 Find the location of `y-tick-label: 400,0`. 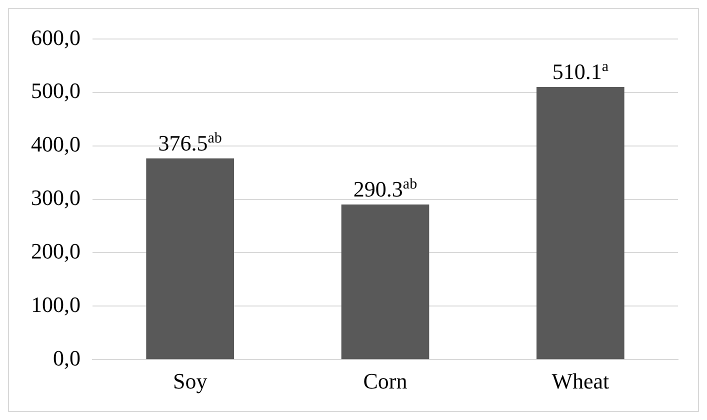

y-tick-label: 400,0 is located at coordinates (55, 144).